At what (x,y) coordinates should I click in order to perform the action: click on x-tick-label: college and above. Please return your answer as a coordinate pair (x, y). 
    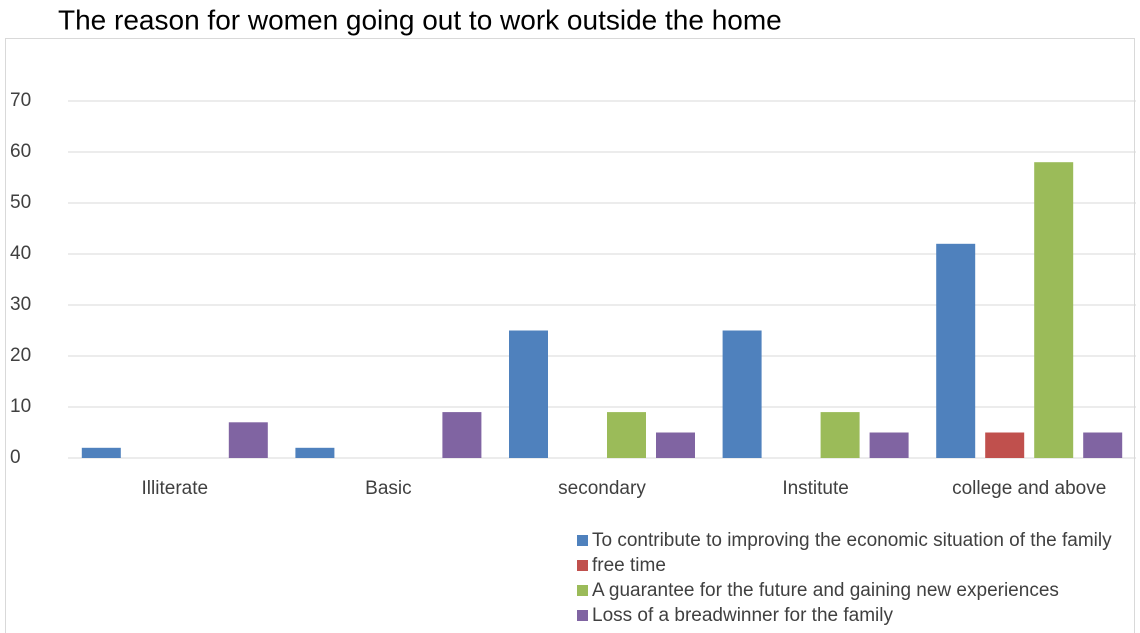
    Looking at the image, I should click on (1029, 488).